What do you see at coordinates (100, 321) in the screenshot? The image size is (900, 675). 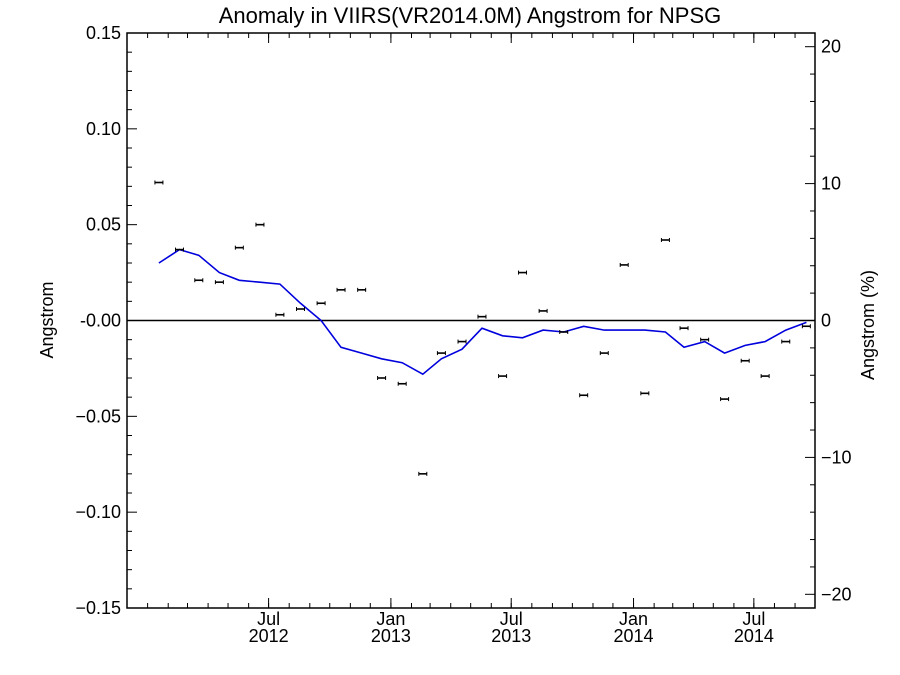 I see `y-tick-label: -0.00` at bounding box center [100, 321].